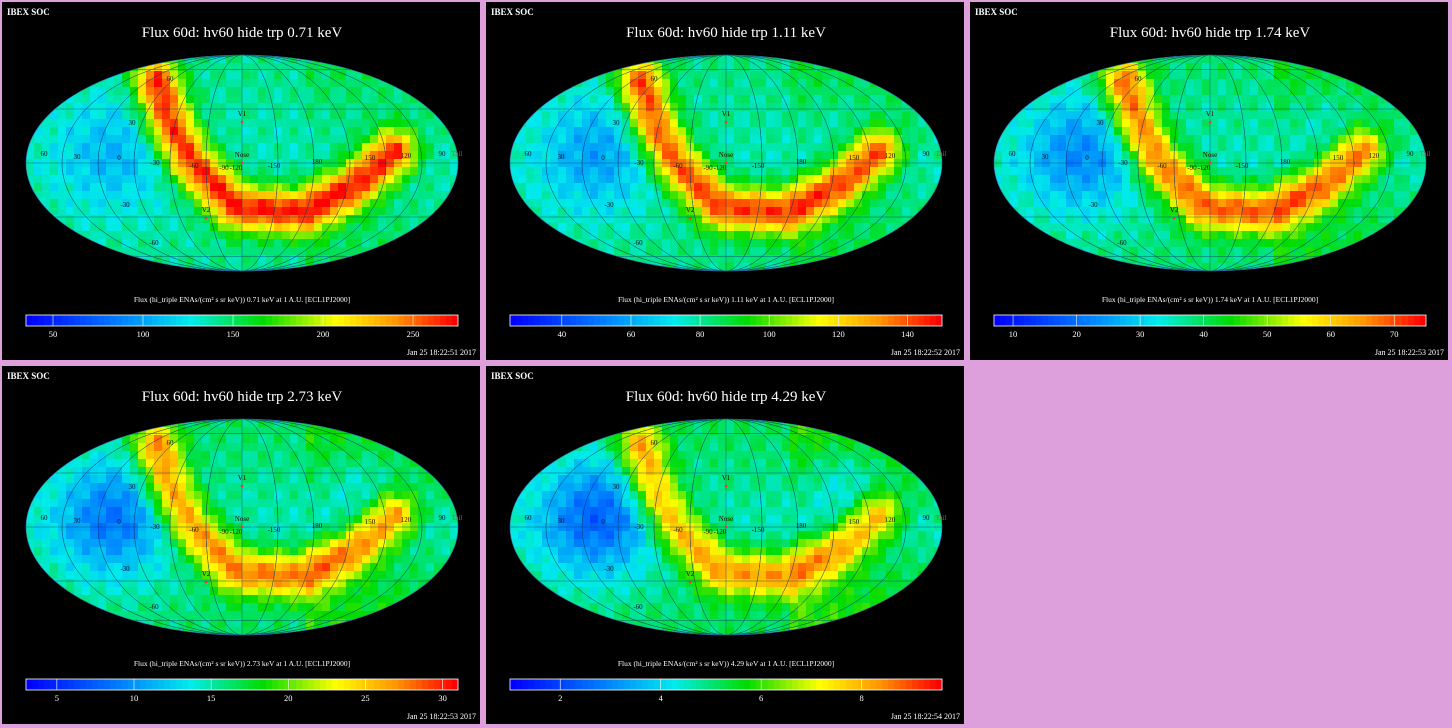  Describe the element at coordinates (1087, 158) in the screenshot. I see `lon-label: 0` at that location.